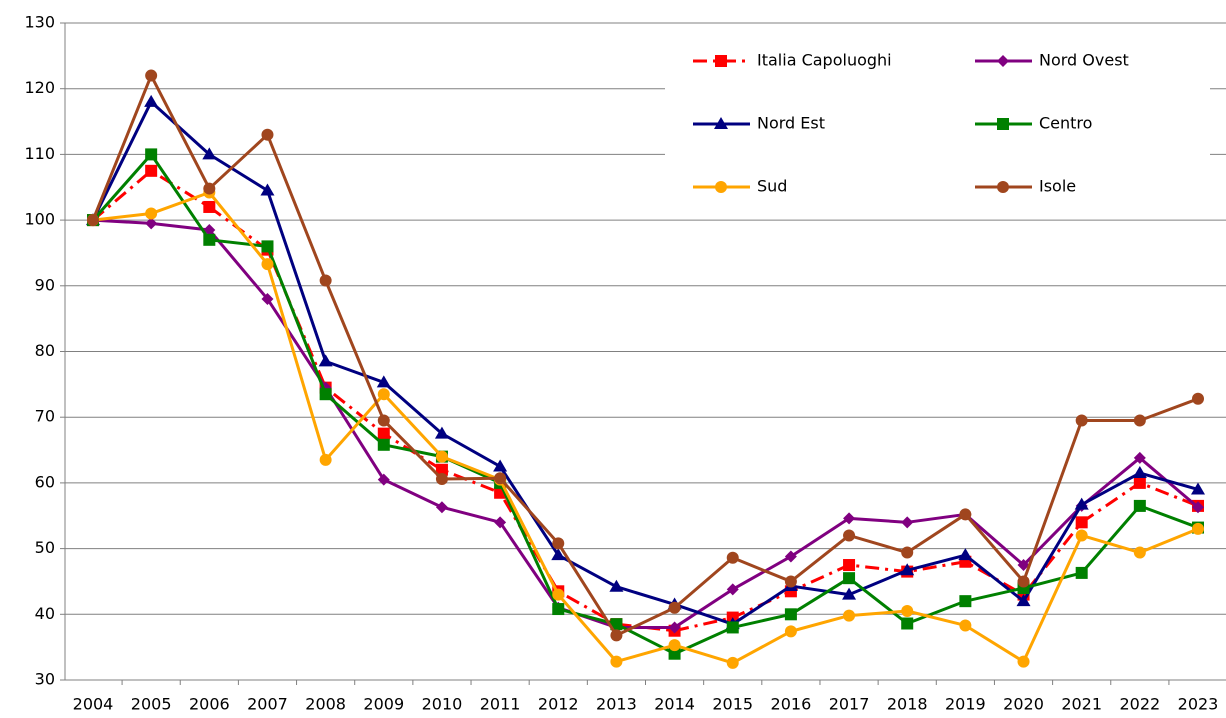  What do you see at coordinates (616, 704) in the screenshot?
I see `x-tick-label: 2013` at bounding box center [616, 704].